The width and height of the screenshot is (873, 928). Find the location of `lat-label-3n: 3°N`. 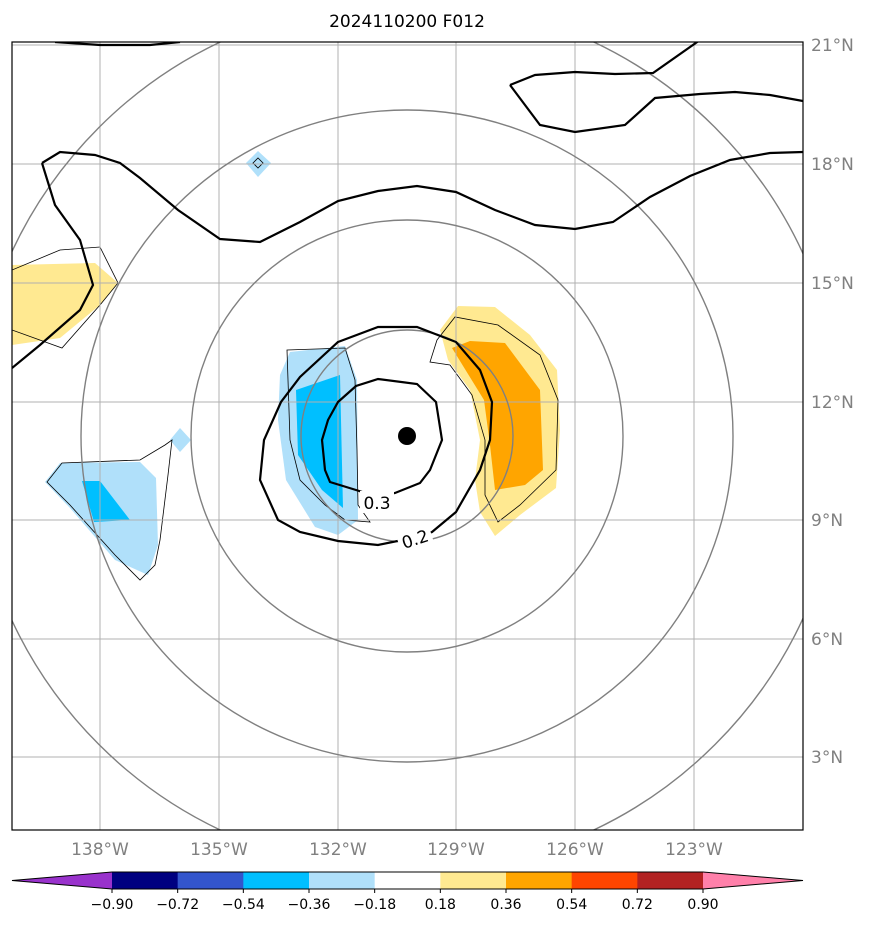

lat-label-3n: 3°N is located at coordinates (827, 758).